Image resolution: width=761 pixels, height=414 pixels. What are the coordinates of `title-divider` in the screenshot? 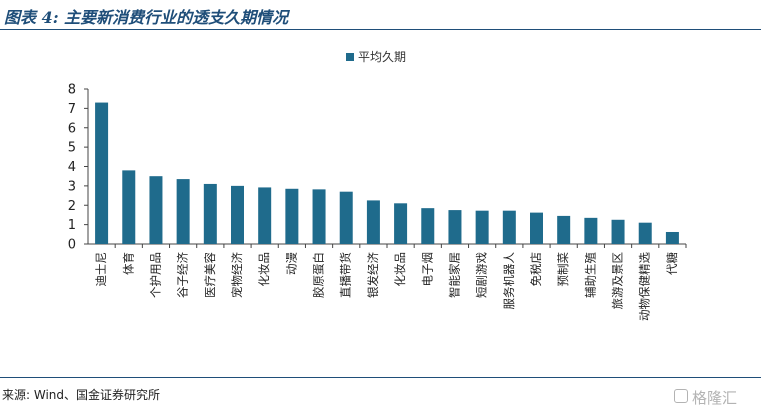 It's located at (380, 29).